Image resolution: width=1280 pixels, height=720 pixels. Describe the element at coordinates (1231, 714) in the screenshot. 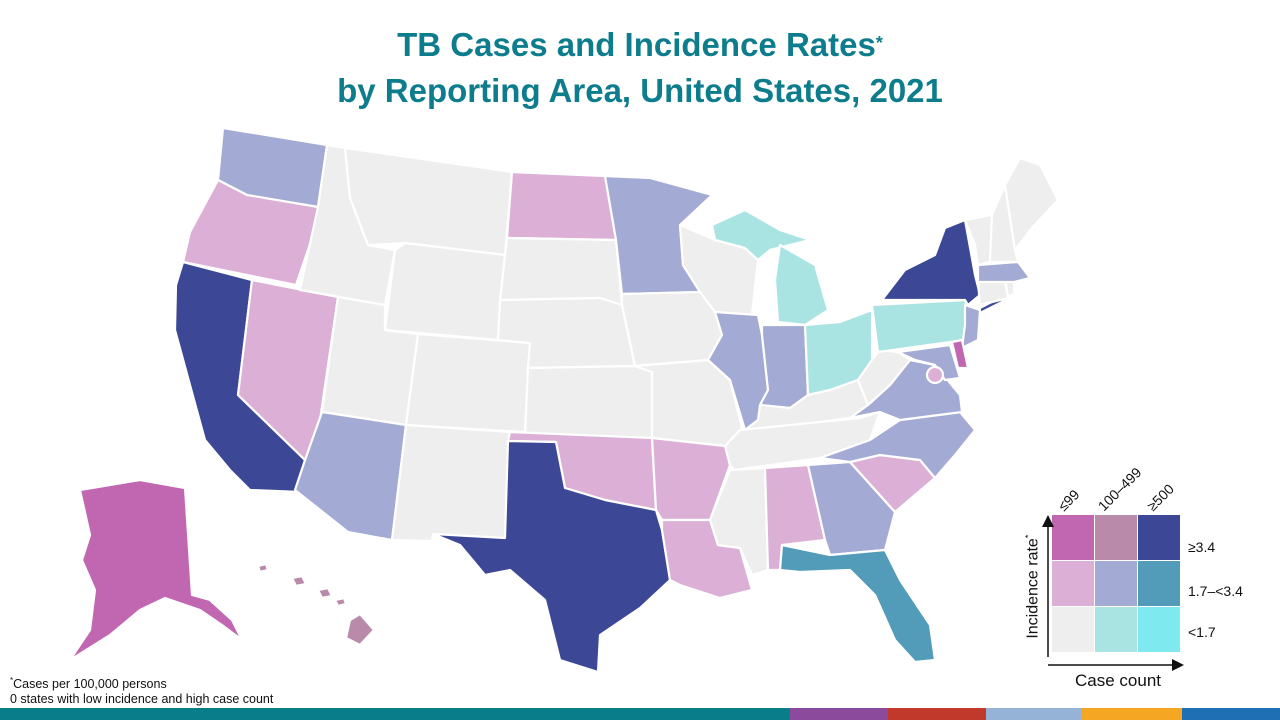

I see `bar-segment-blue` at that location.